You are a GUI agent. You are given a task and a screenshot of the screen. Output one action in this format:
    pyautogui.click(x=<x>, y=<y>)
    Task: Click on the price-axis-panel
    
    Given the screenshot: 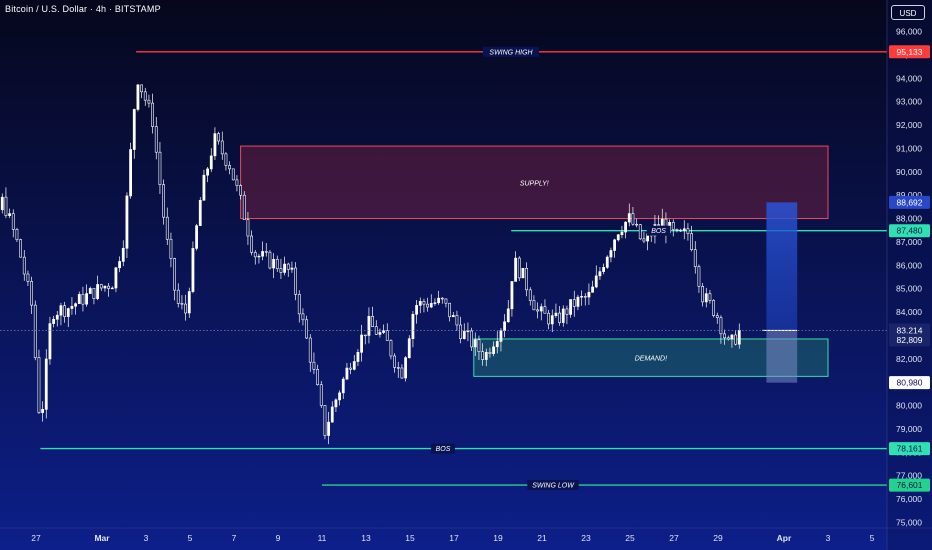 What is the action you would take?
    pyautogui.click(x=909, y=275)
    